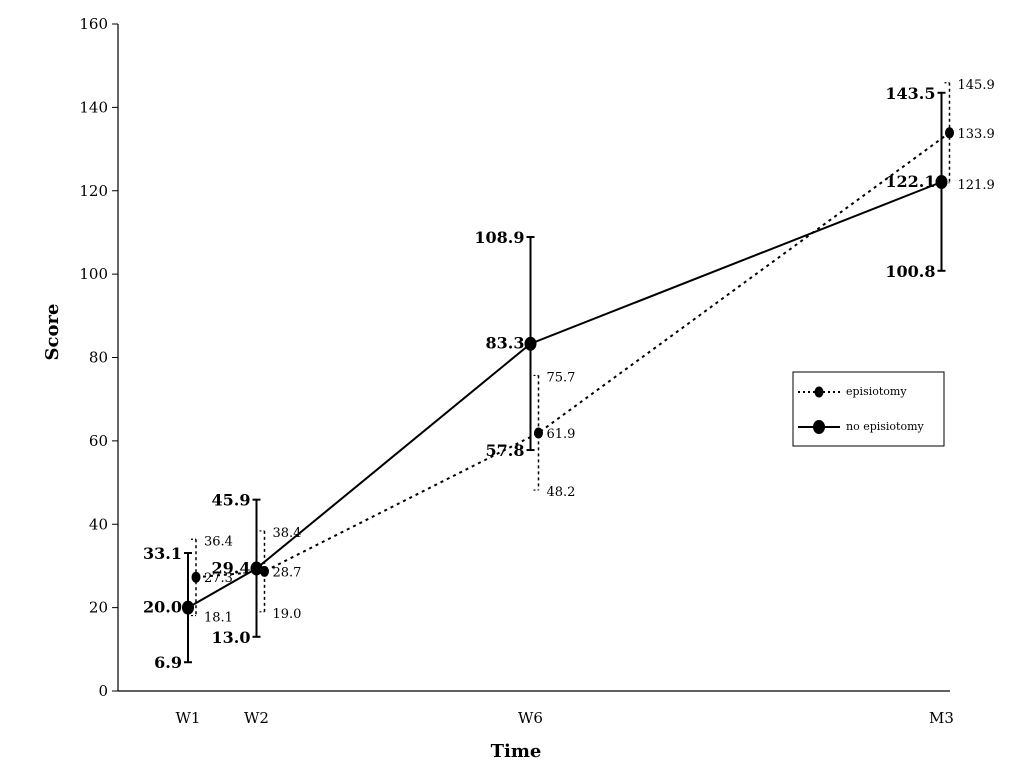 The height and width of the screenshot is (782, 1022). I want to click on upper-label: 45.9, so click(231, 500).